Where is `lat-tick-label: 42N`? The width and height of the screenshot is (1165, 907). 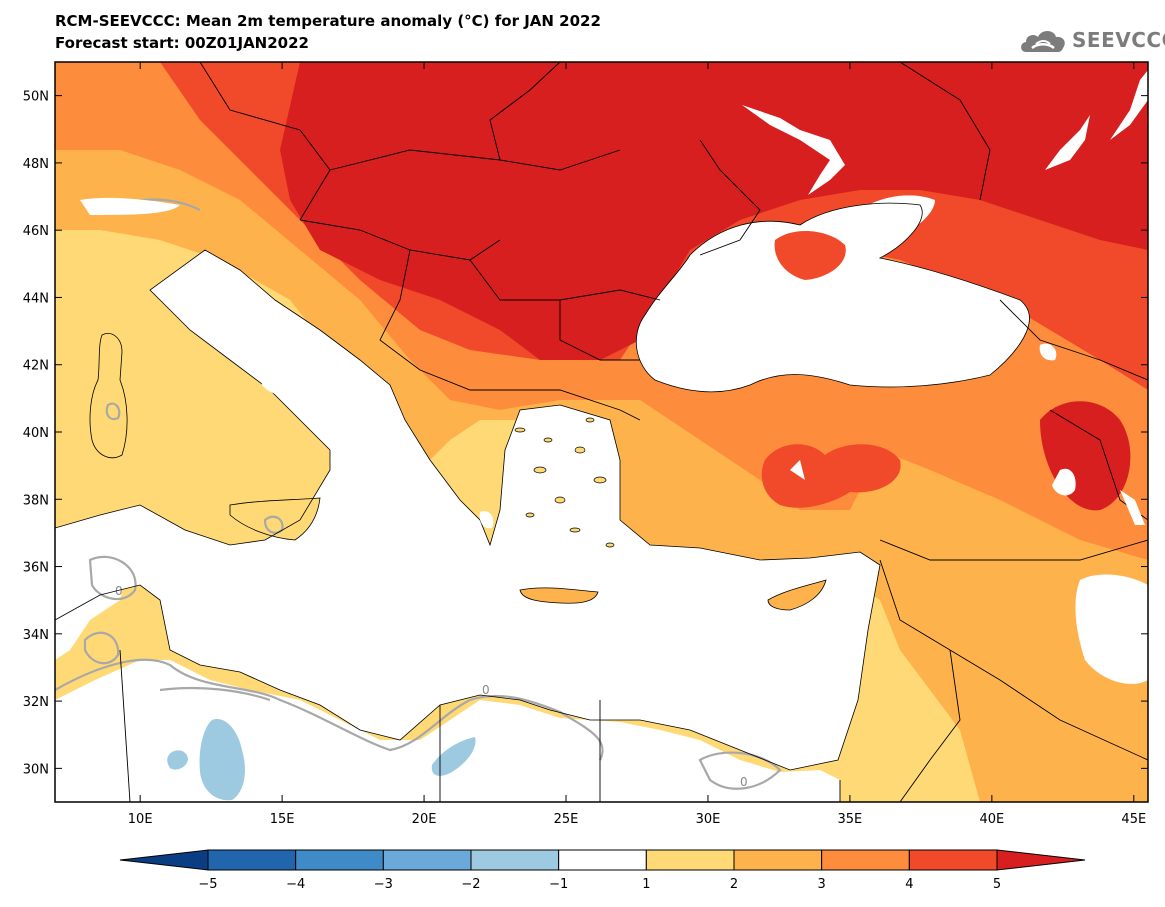 lat-tick-label: 42N is located at coordinates (36, 366).